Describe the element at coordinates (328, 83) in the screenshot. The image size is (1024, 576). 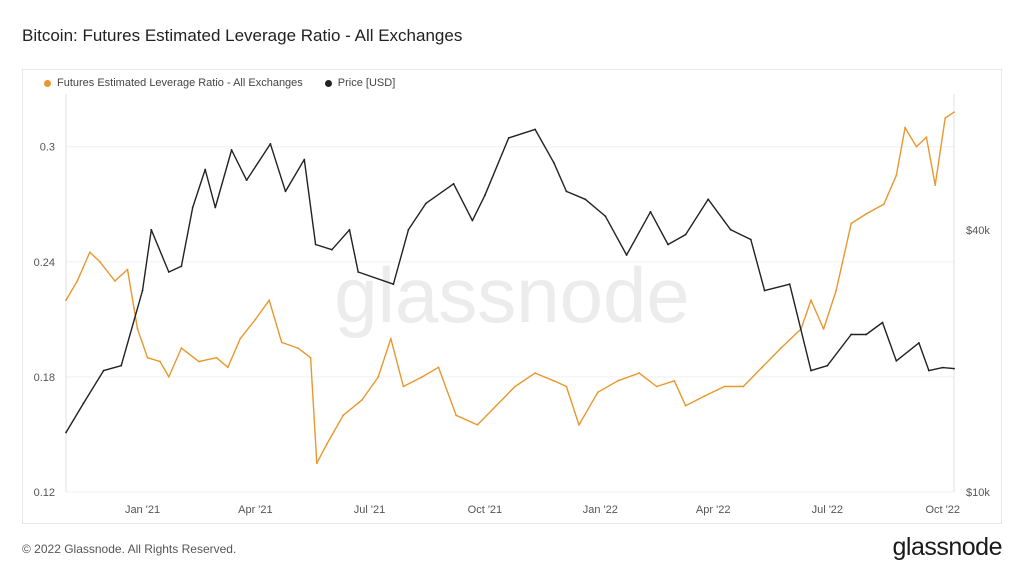
I see `legend-dot-price` at that location.